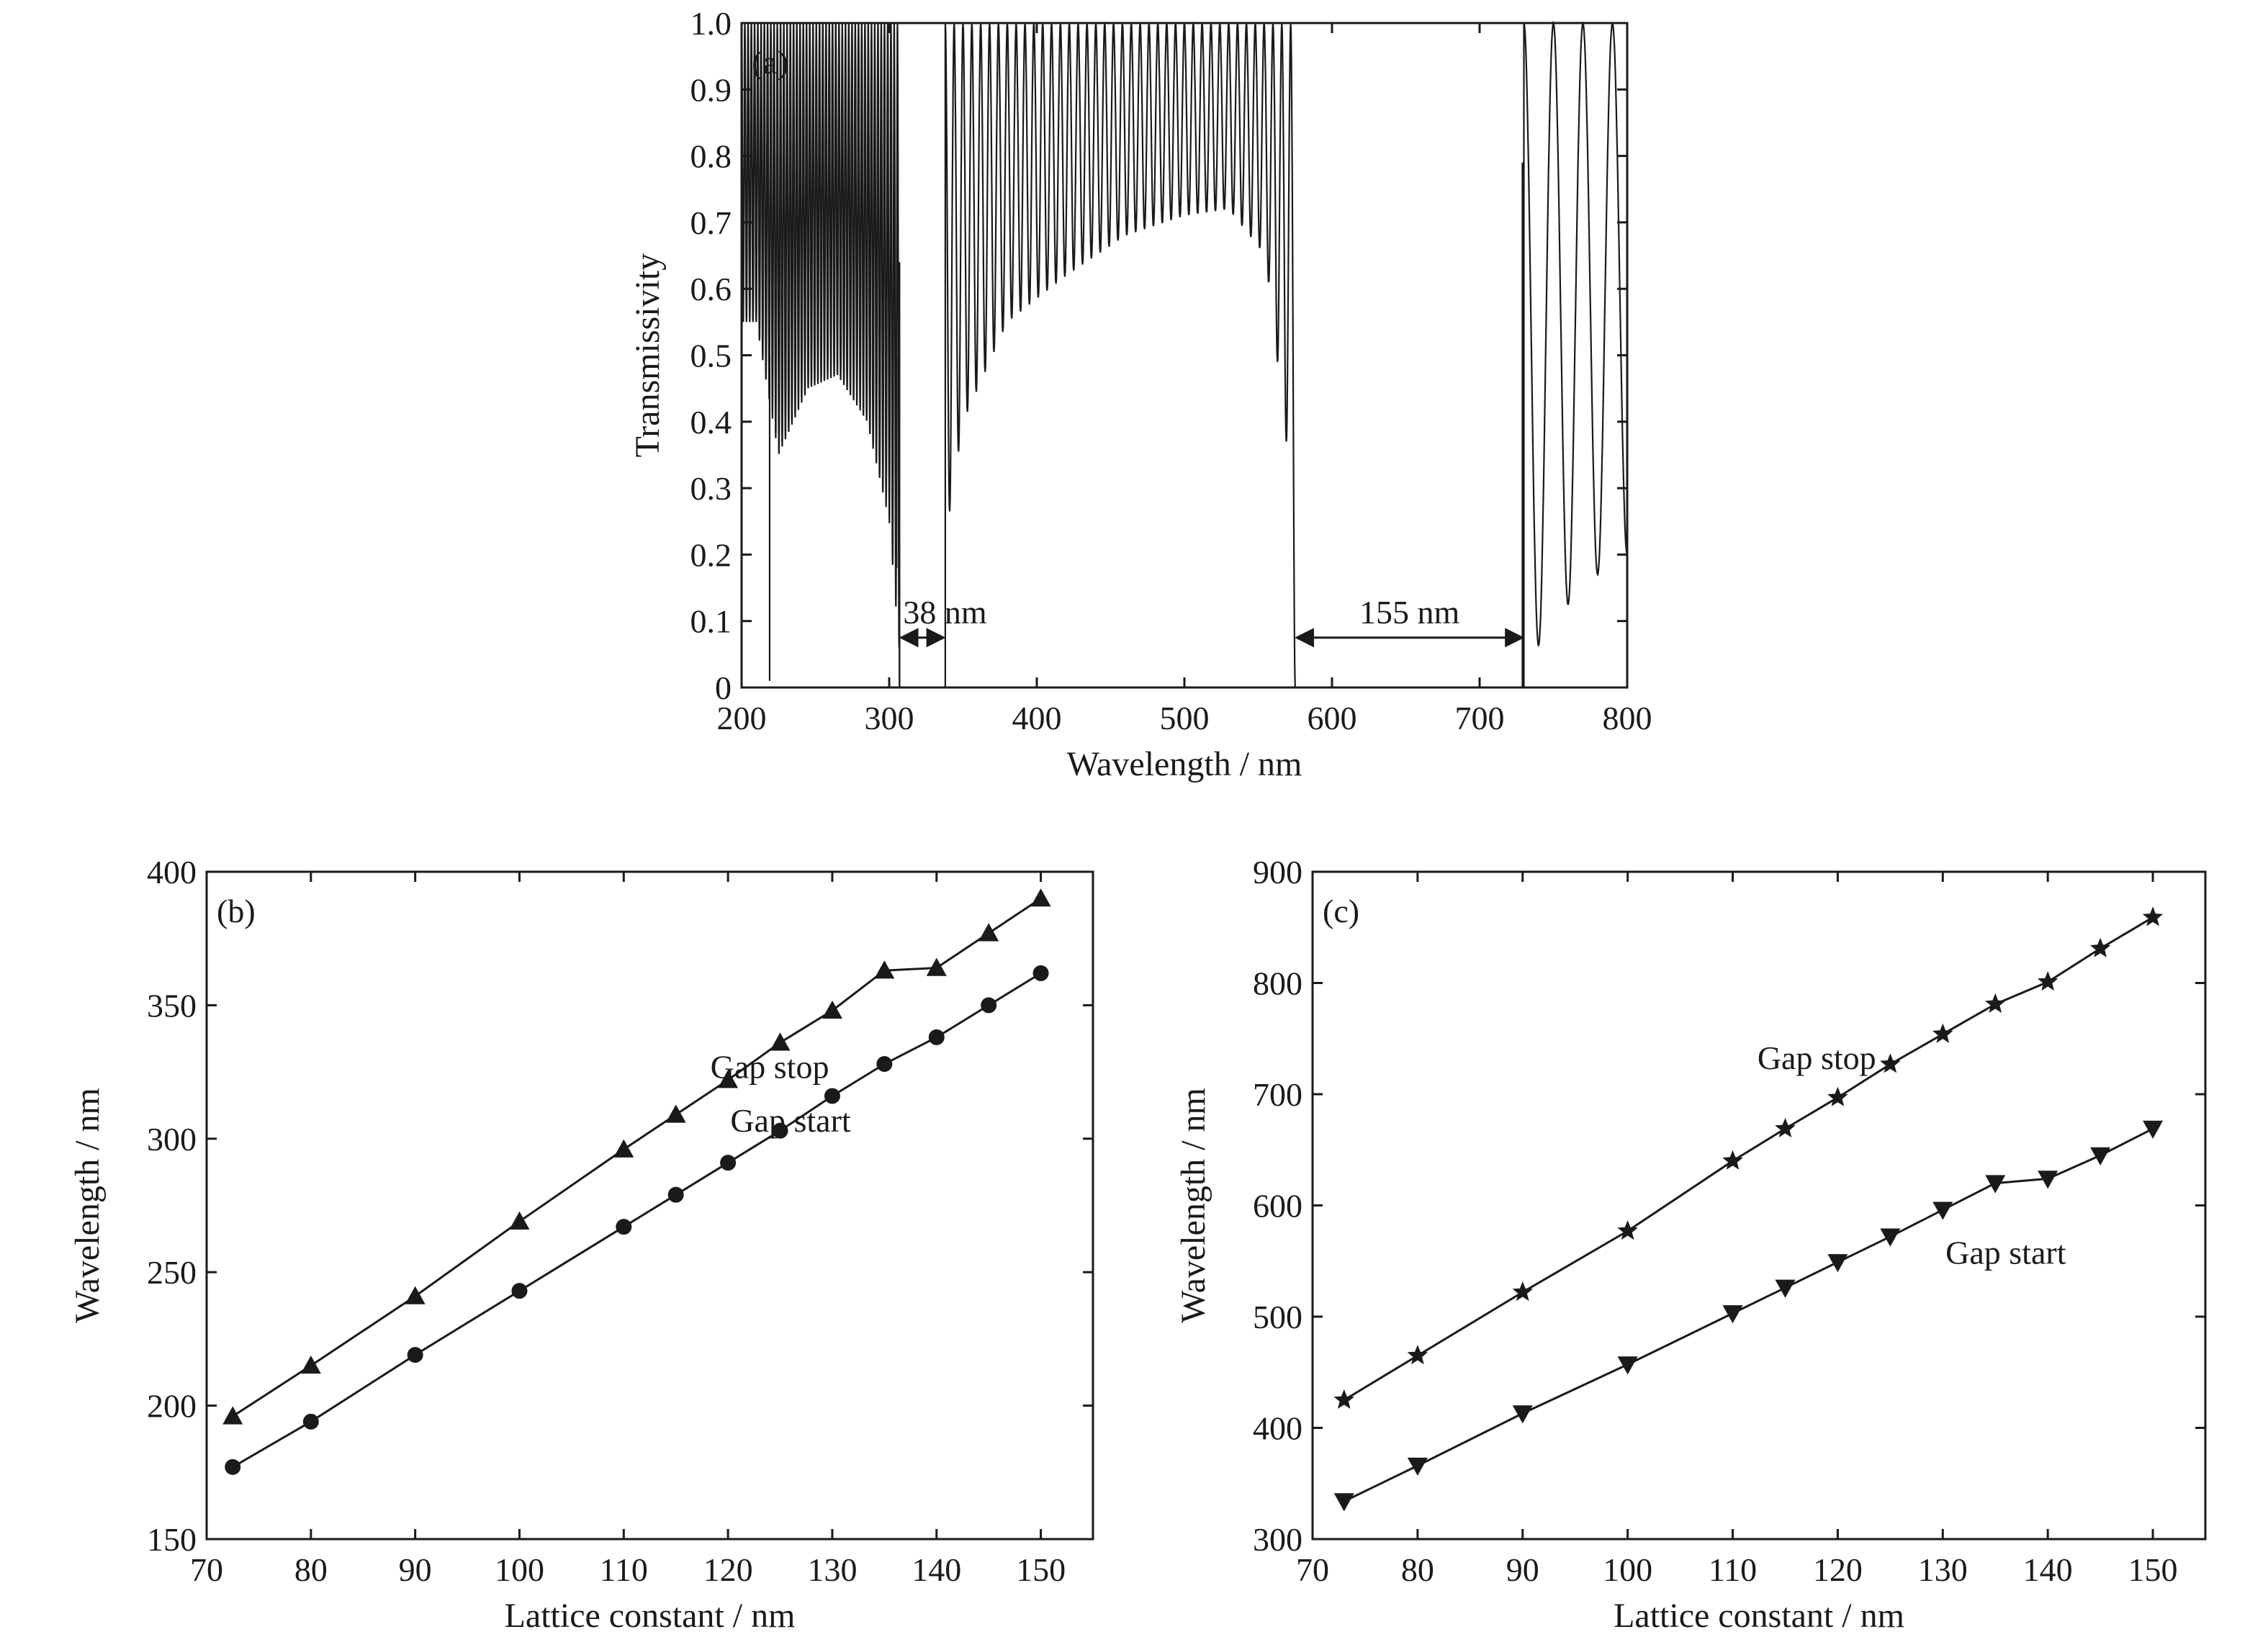 The width and height of the screenshot is (2268, 1637). I want to click on x-tick-label: 600, so click(1332, 718).